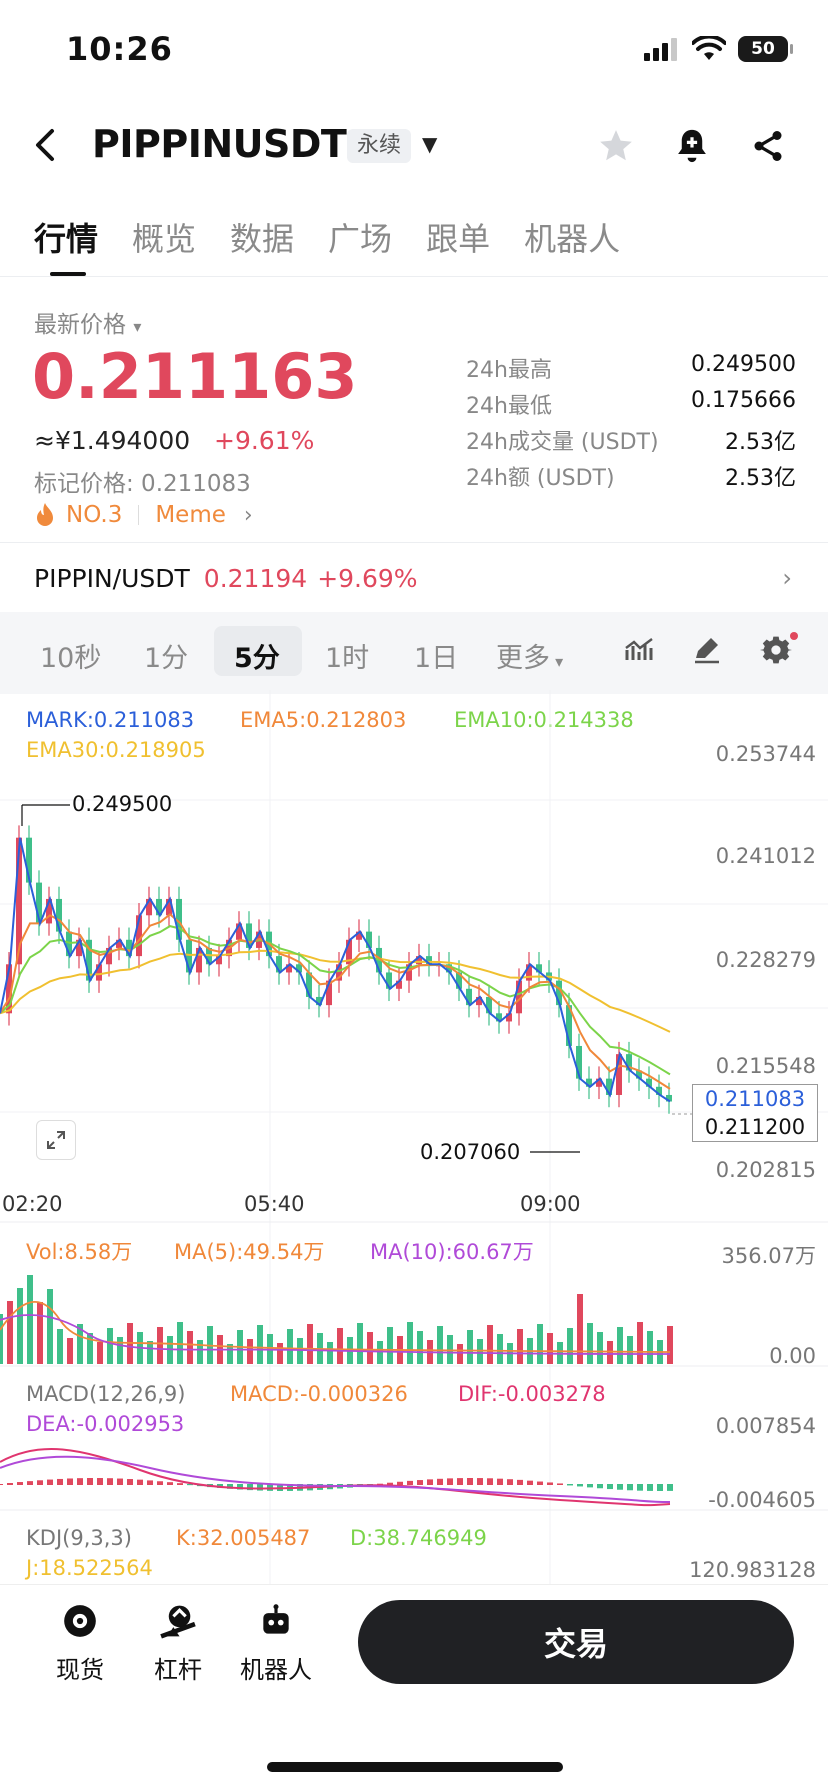 The height and width of the screenshot is (1792, 828). Describe the element at coordinates (94, 515) in the screenshot. I see `rank-badge: NO.3` at that location.